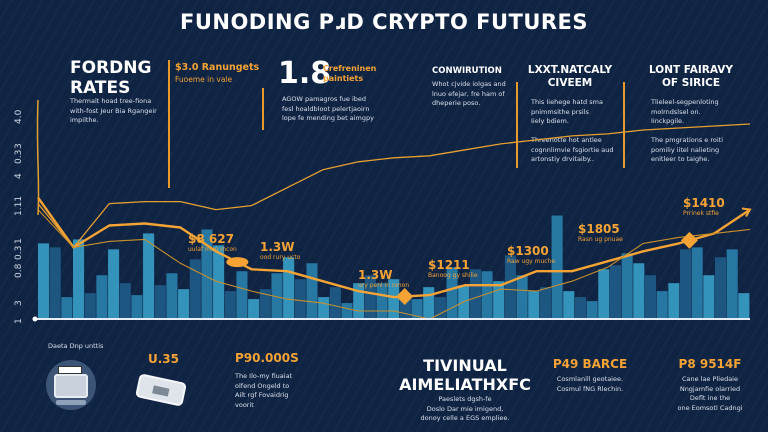 Image resolution: width=768 pixels, height=432 pixels. Describe the element at coordinates (384, 22) in the screenshot. I see `page-title: FUNODING PɹD CRYPTO FUTURES` at that location.